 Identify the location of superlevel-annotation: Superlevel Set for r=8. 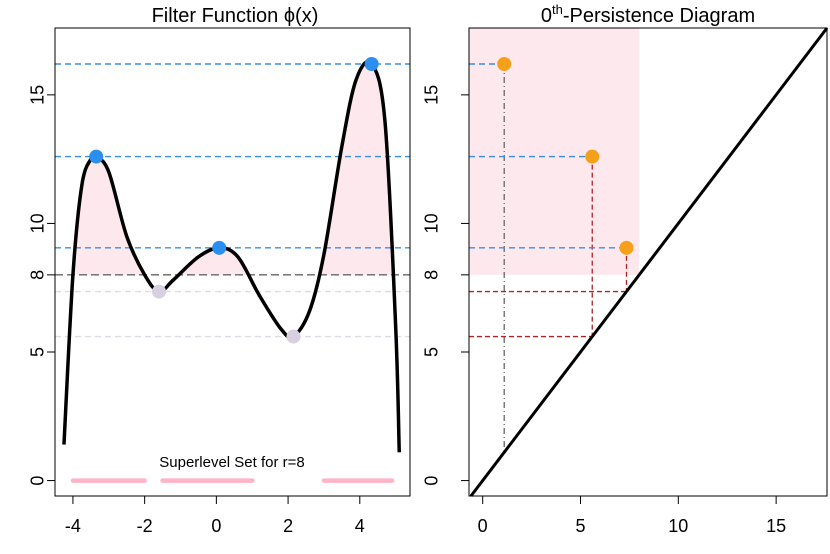
(232, 462).